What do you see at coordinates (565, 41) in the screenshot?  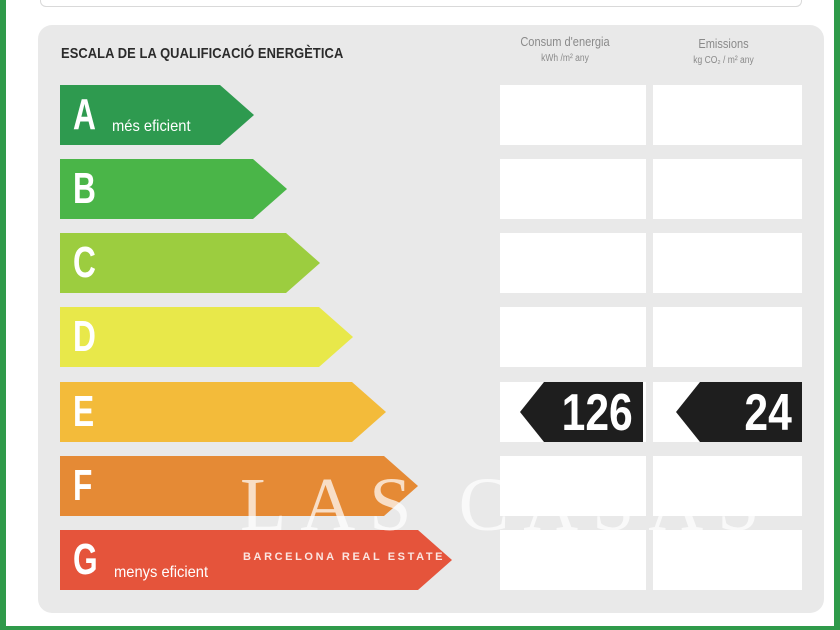 I see `energy-column-label: Consum d'energia` at bounding box center [565, 41].